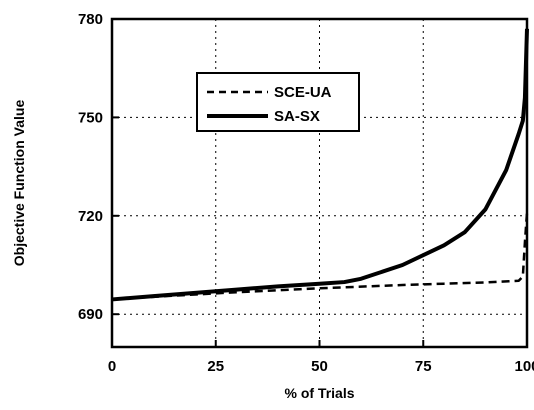 The height and width of the screenshot is (410, 534). What do you see at coordinates (423, 366) in the screenshot?
I see `x-tick-label: 75` at bounding box center [423, 366].